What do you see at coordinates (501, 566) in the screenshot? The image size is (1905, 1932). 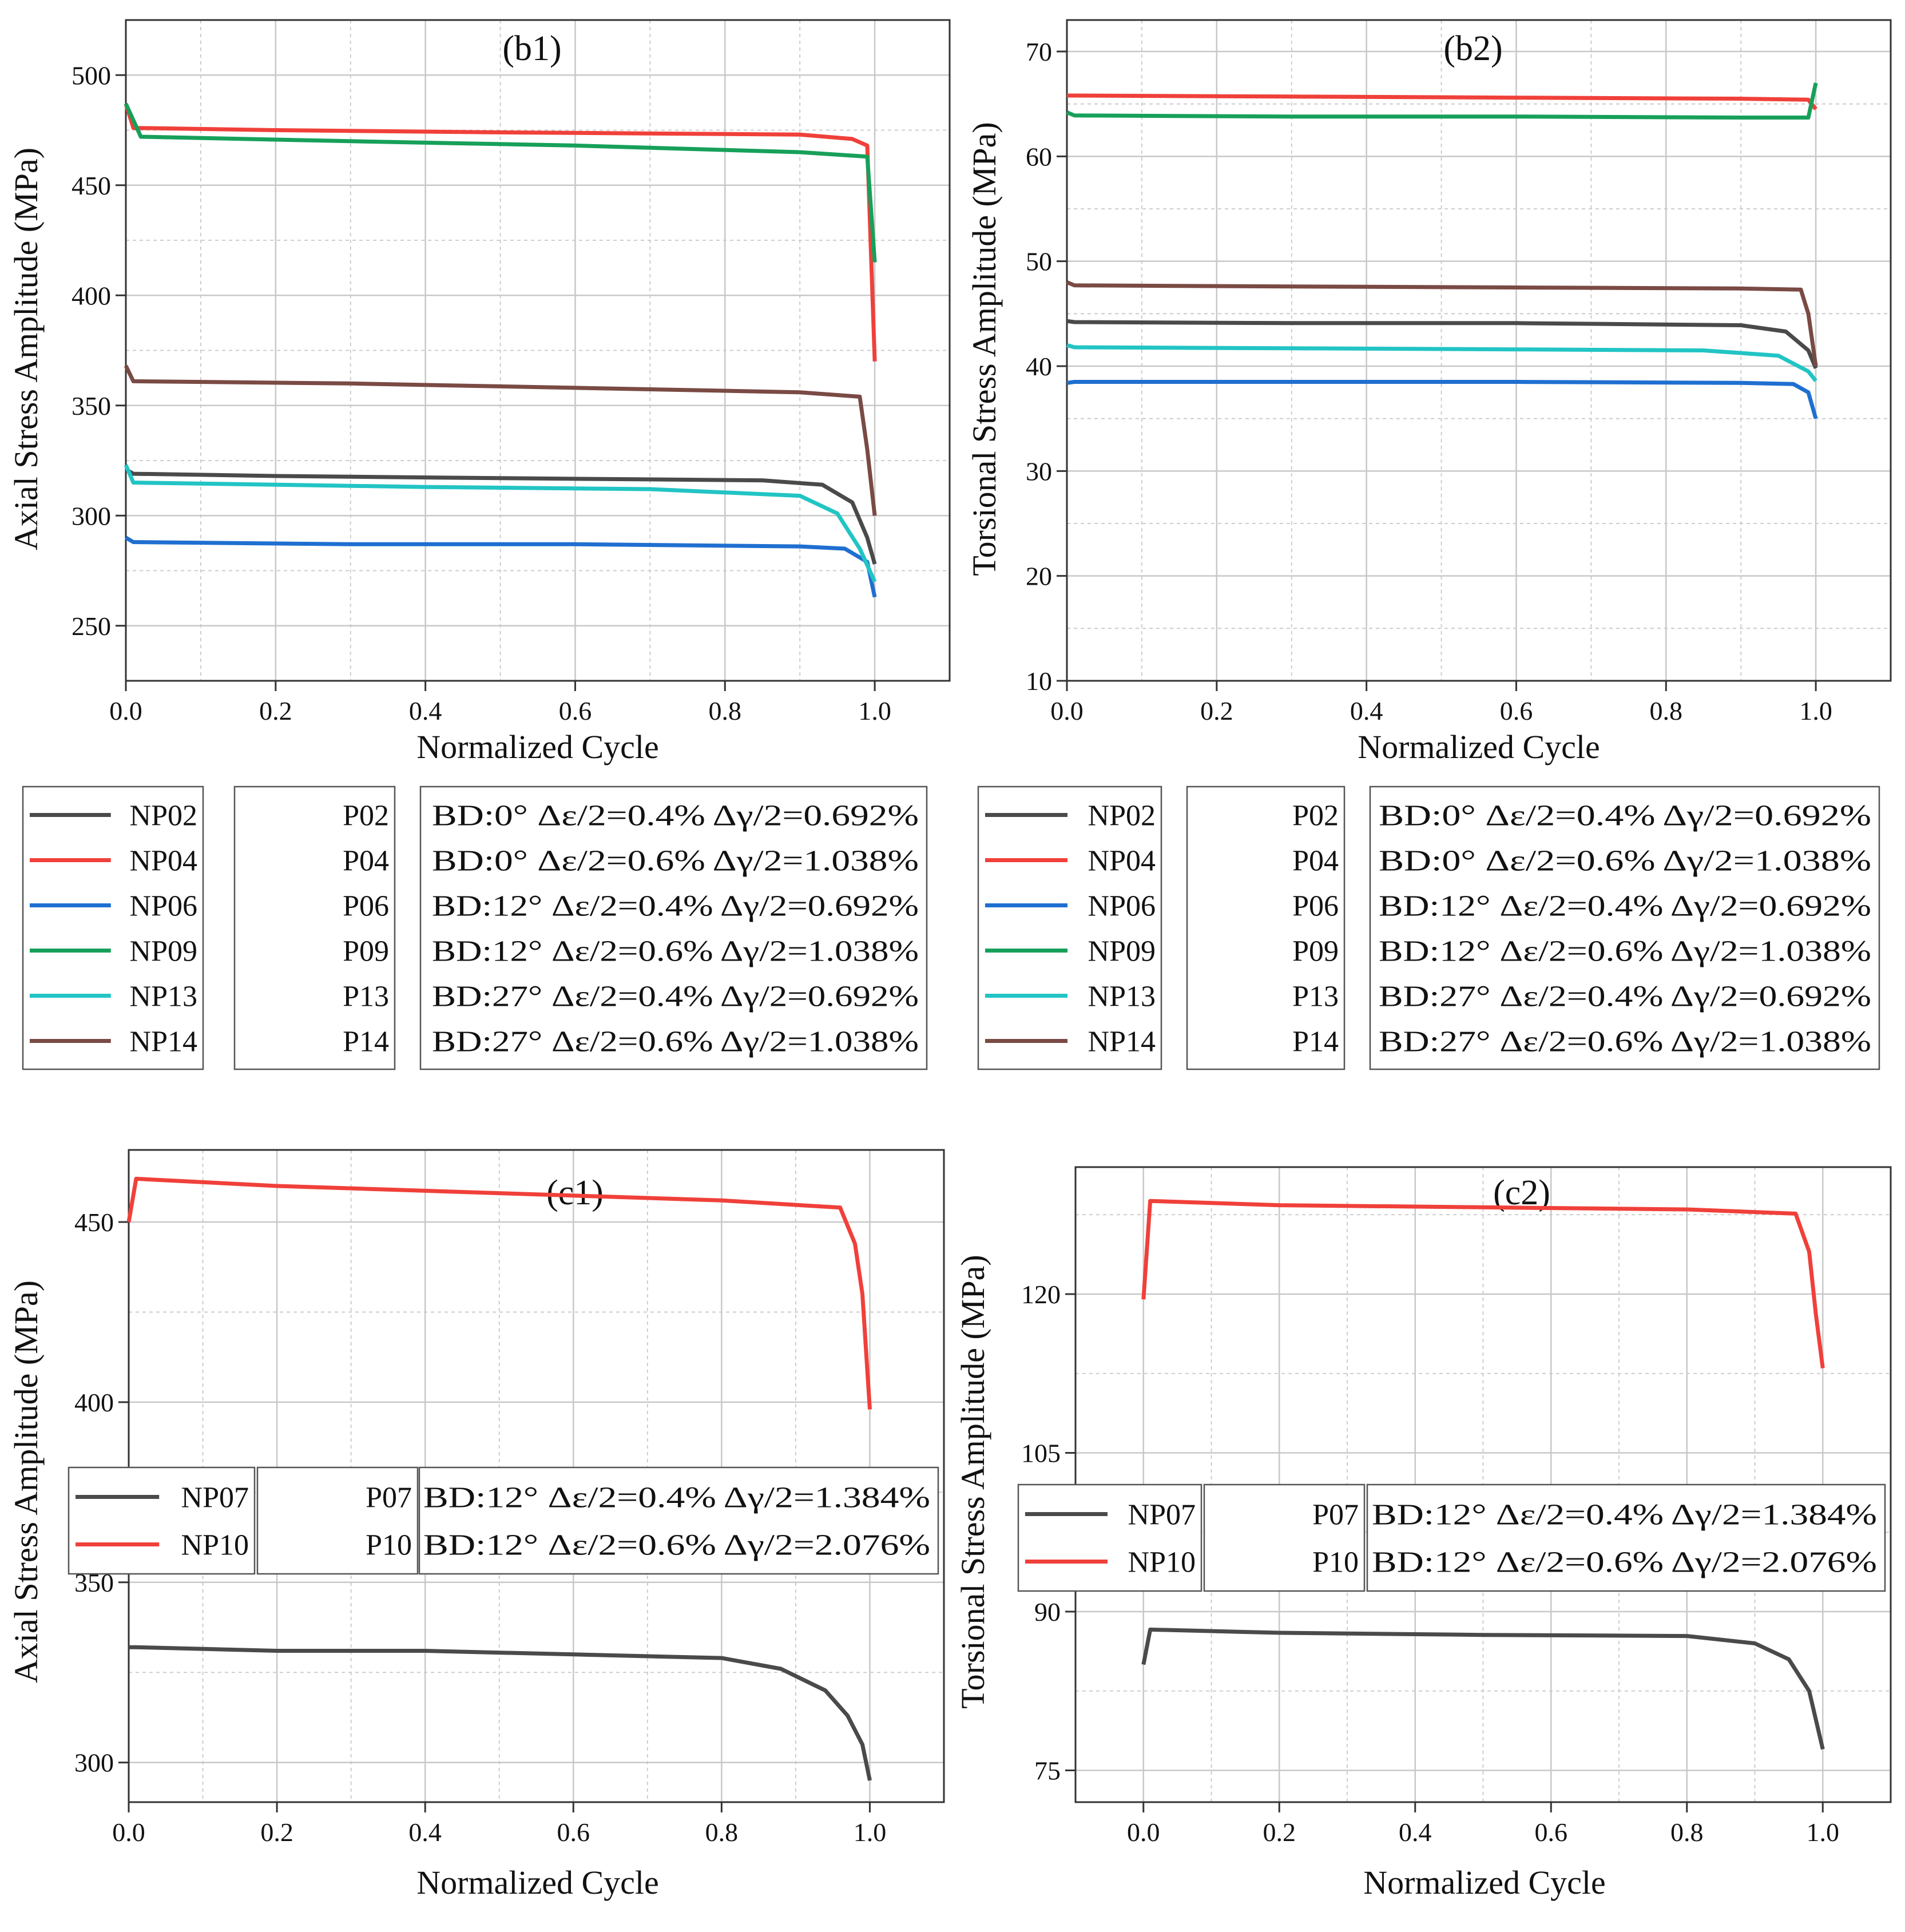 I see `series-NP06` at bounding box center [501, 566].